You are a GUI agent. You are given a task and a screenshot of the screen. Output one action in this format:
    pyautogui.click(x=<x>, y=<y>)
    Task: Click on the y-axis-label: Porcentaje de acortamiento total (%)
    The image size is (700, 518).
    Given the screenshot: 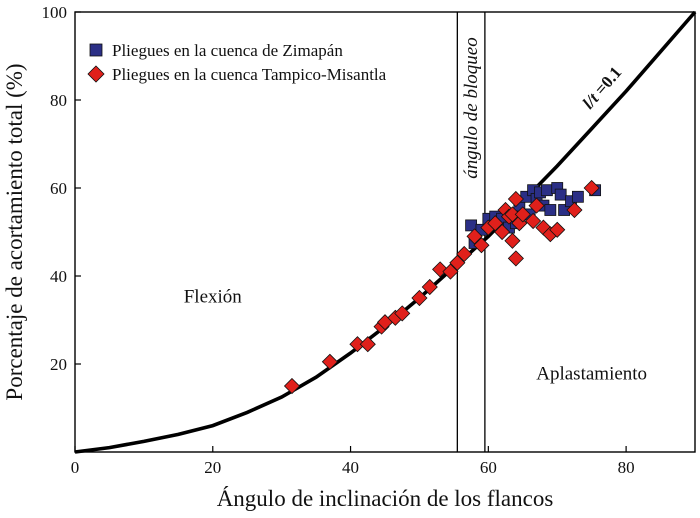 What is the action you would take?
    pyautogui.click(x=14, y=231)
    